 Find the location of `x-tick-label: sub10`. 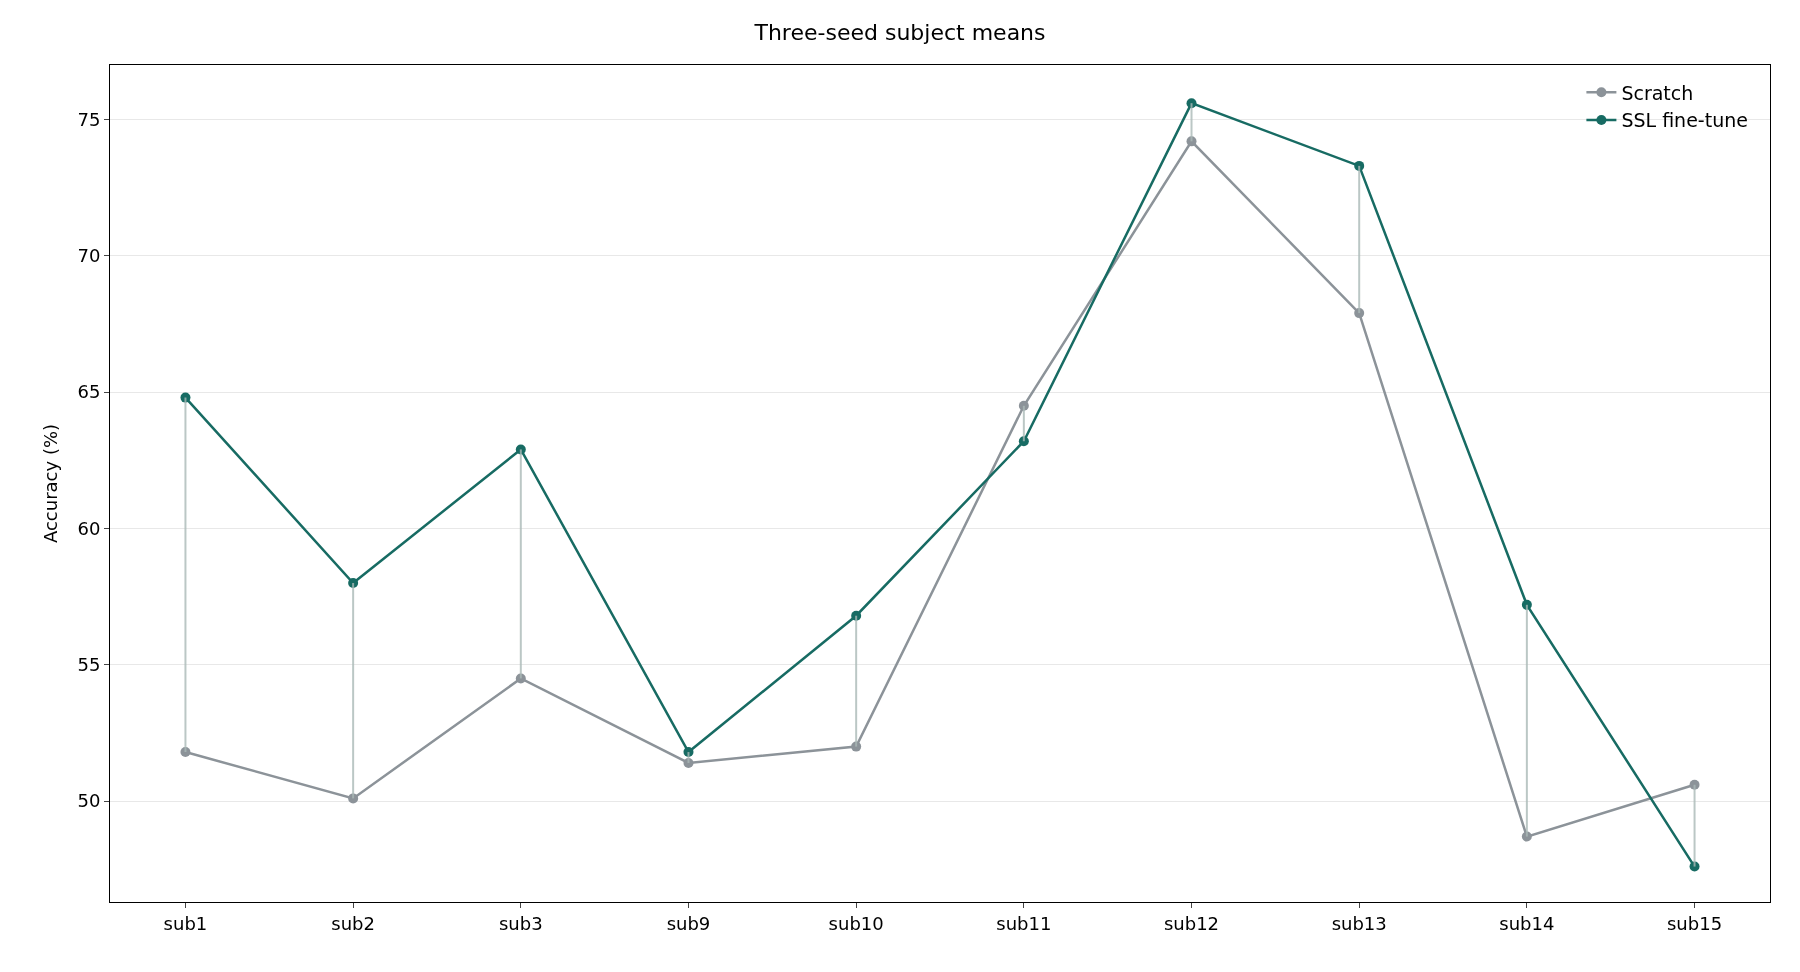

x-tick-label: sub10 is located at coordinates (856, 923).